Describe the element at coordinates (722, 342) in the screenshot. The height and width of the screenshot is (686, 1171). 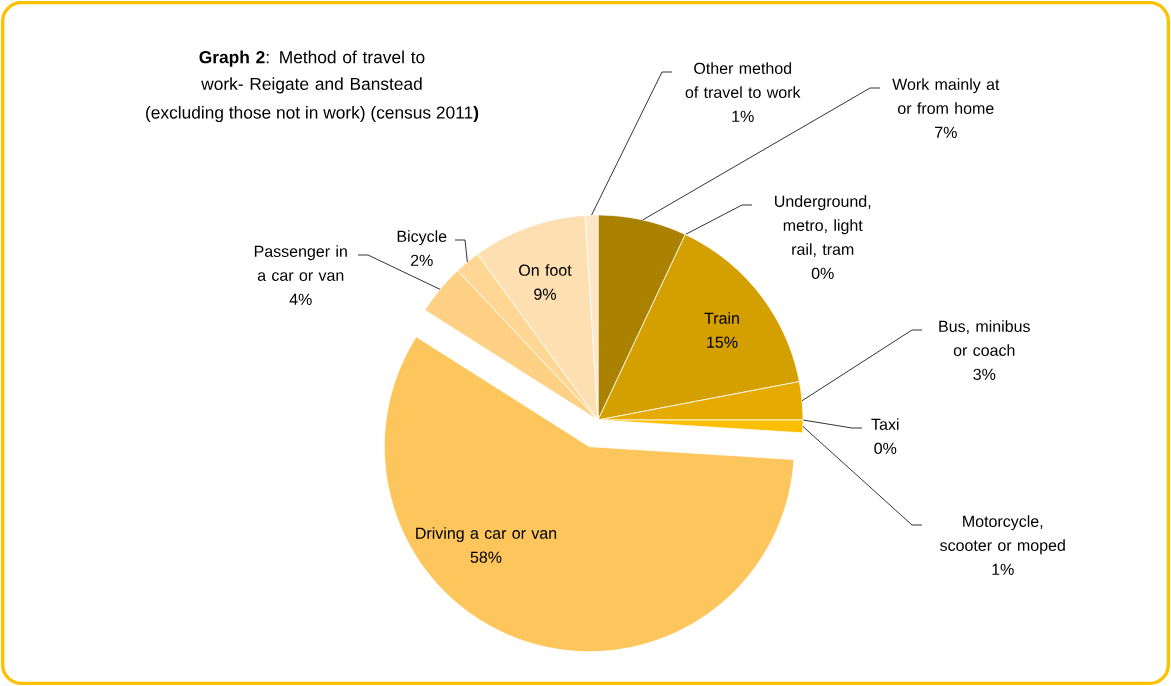
I see `data-label: 15%` at that location.